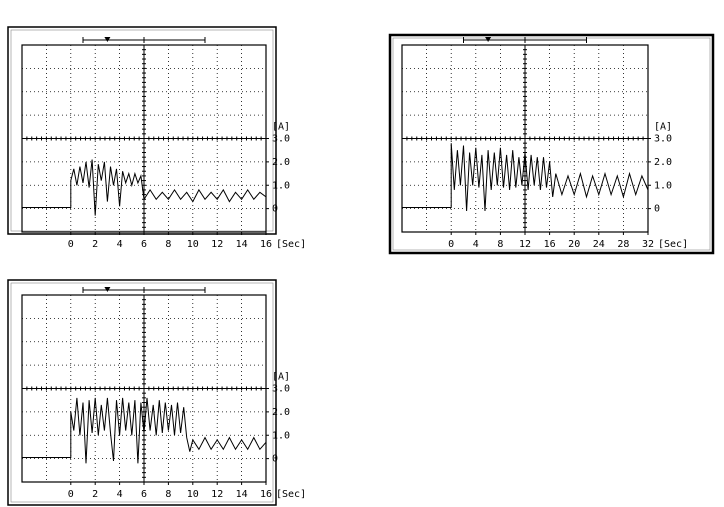 This screenshot has width=724, height=507. Describe the element at coordinates (623, 244) in the screenshot. I see `x-tick-label: 28` at that location.